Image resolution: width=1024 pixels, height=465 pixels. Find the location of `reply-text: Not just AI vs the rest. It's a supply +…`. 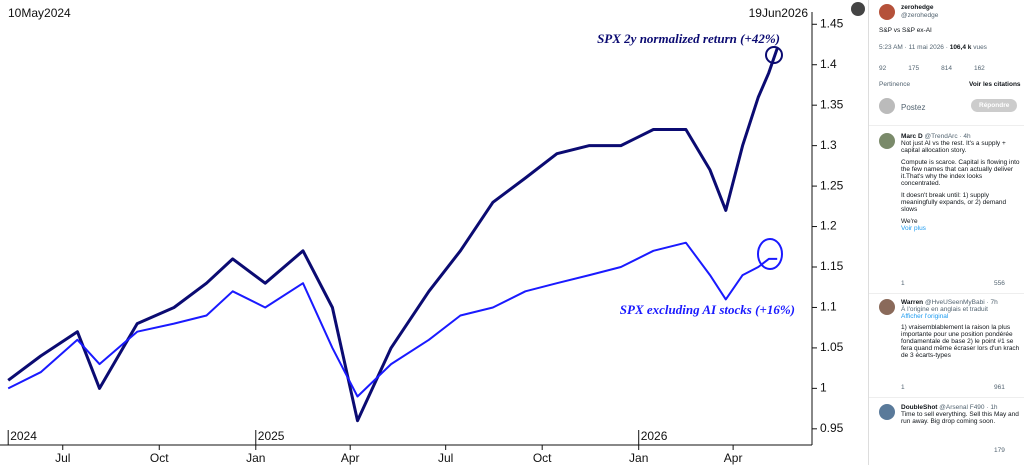

reply-text: Not just AI vs the rest. It's a supply +… is located at coordinates (953, 147).